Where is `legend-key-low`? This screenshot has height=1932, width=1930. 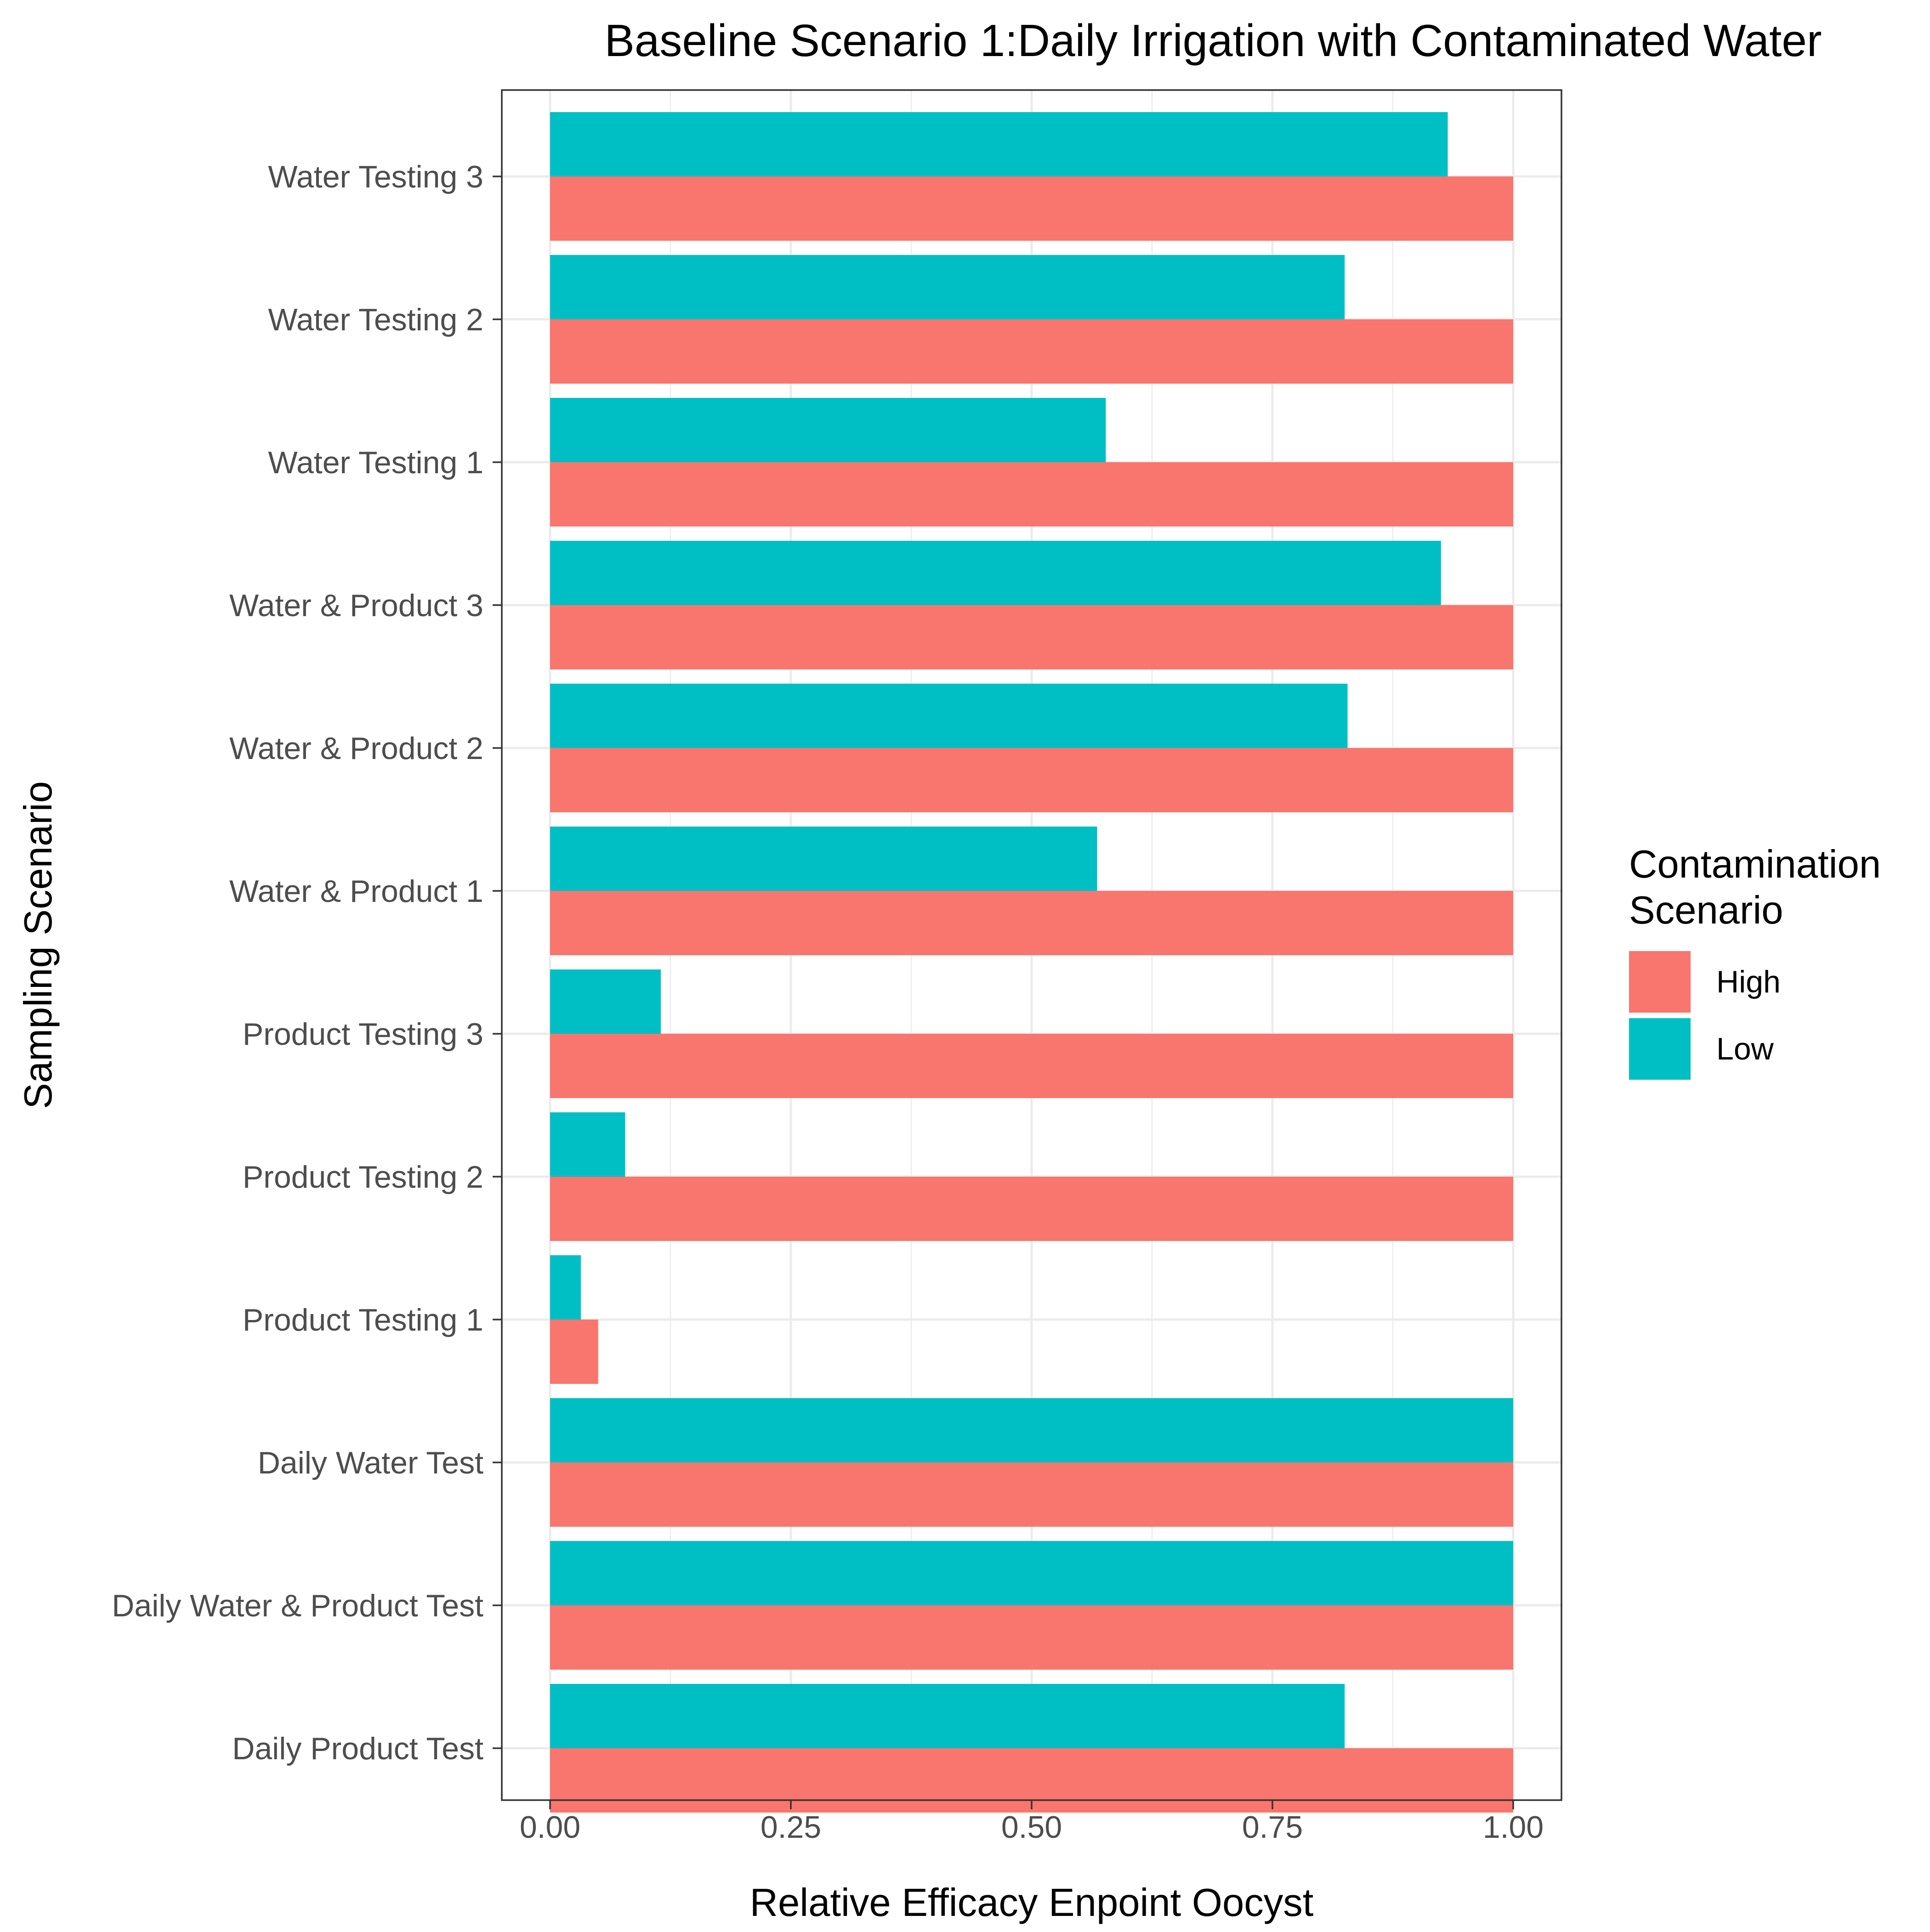 legend-key-low is located at coordinates (1660, 1049).